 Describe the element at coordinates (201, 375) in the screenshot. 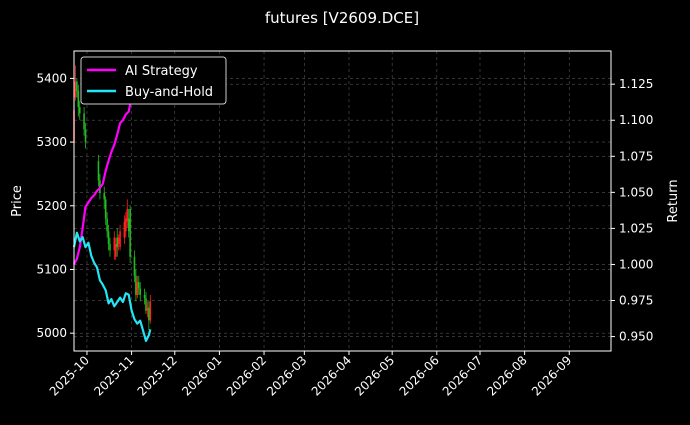

I see `x-tick-label-2026-01: 2026-01` at that location.